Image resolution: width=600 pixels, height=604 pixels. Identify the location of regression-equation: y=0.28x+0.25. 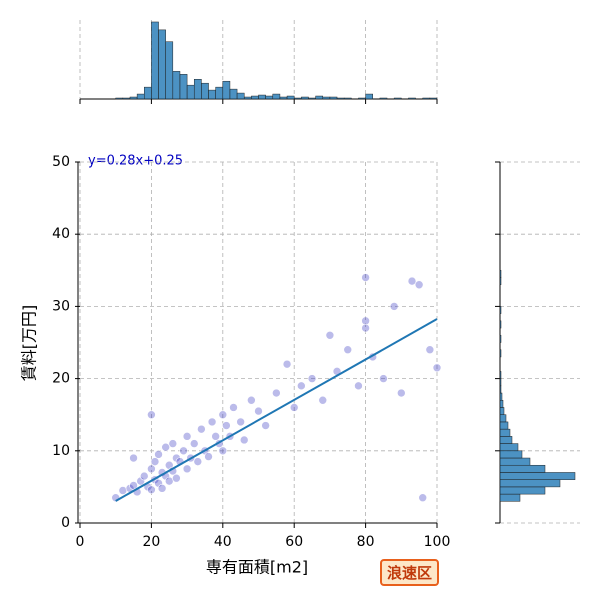
(135, 161).